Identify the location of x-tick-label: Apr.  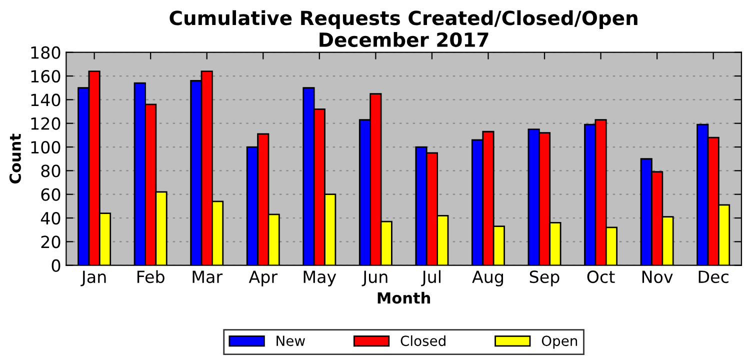
(263, 278).